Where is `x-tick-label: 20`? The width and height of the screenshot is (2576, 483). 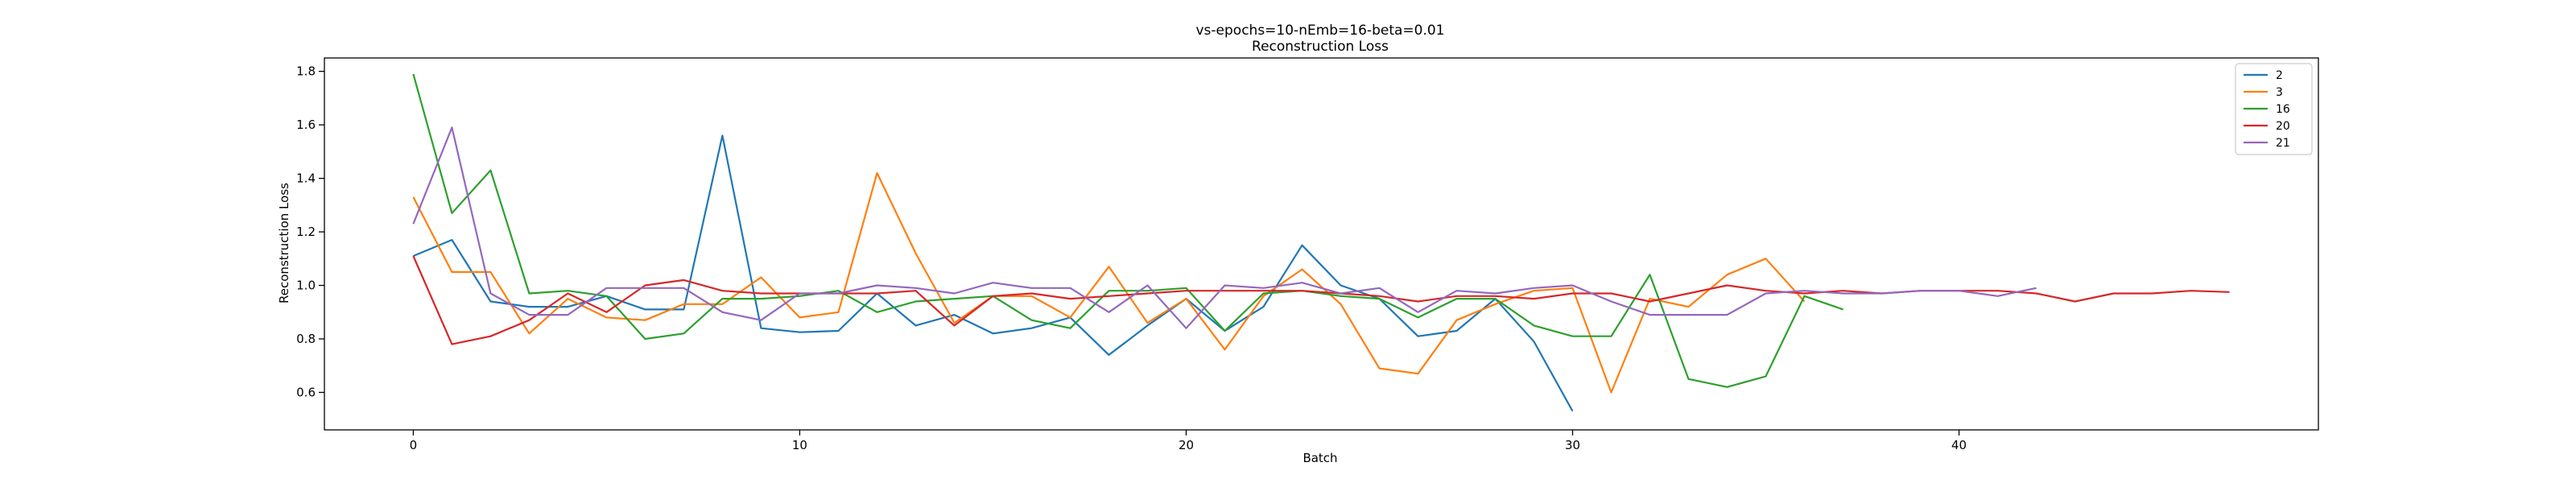 x-tick-label: 20 is located at coordinates (1186, 445).